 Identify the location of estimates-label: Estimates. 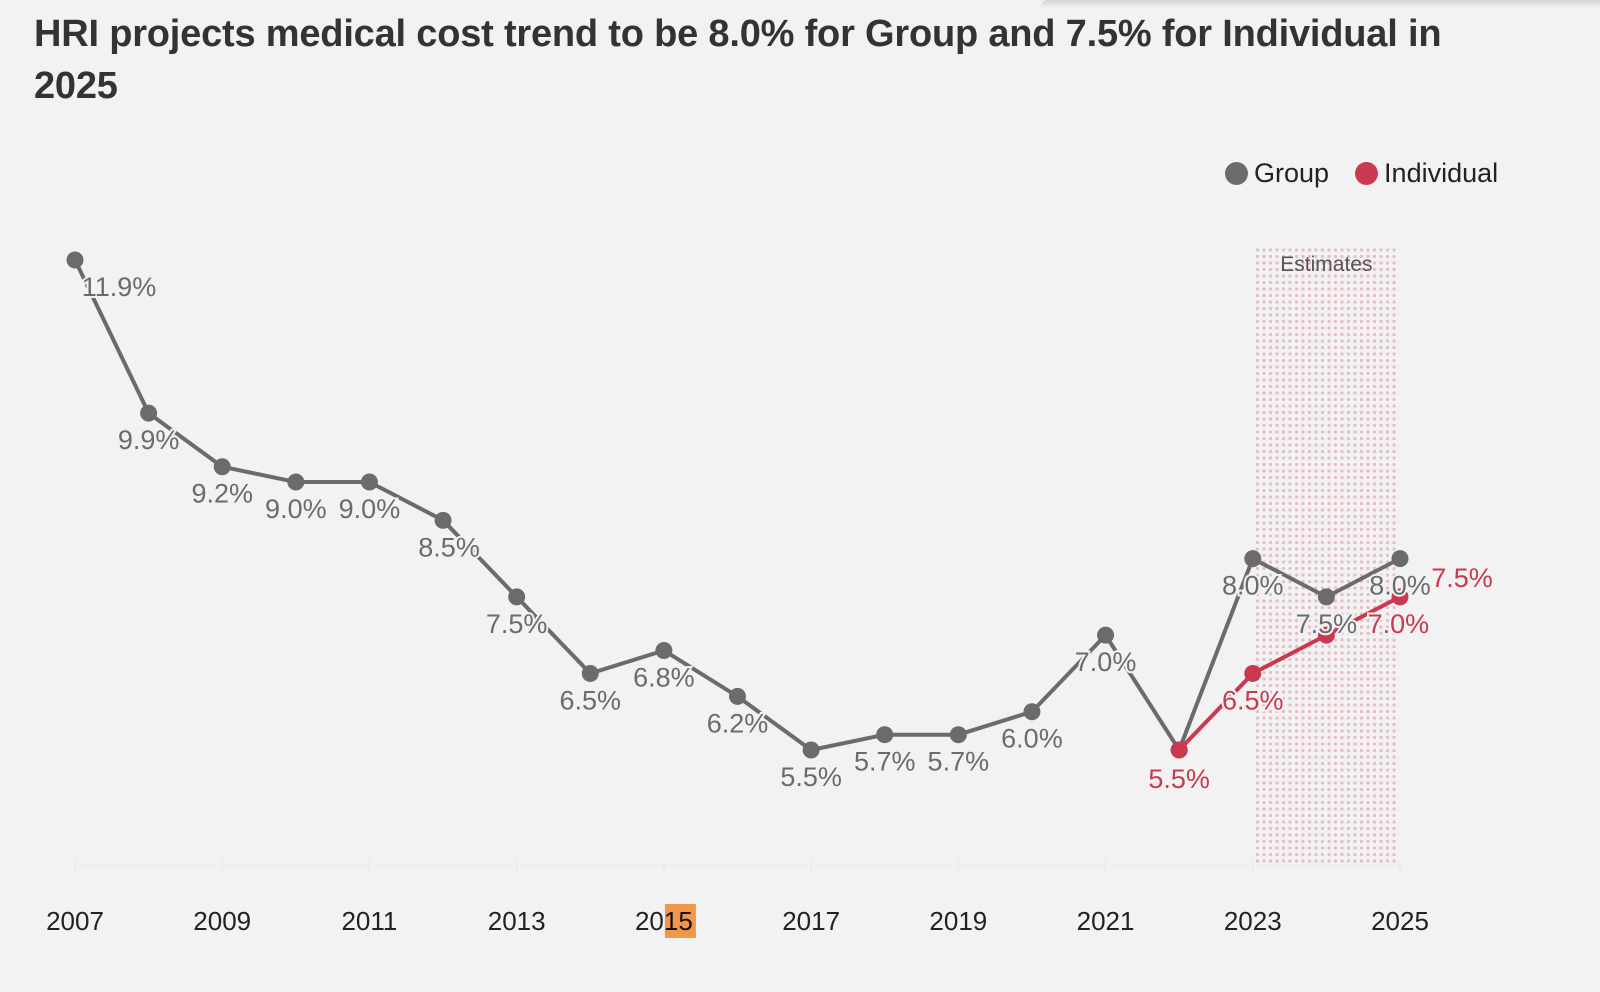
(1326, 264).